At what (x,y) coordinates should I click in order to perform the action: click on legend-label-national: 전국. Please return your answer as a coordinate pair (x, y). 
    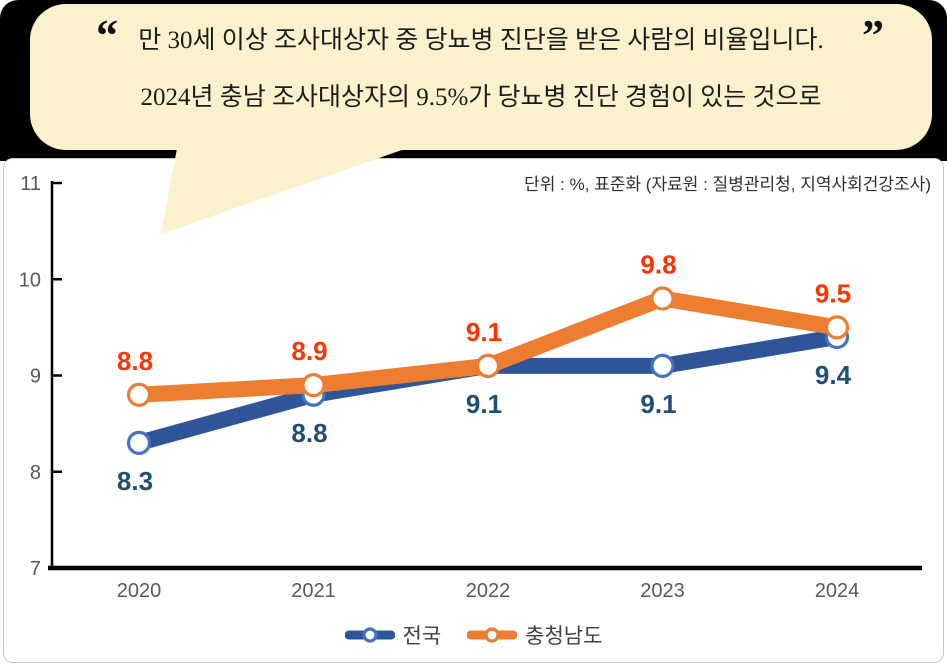
    Looking at the image, I should click on (422, 636).